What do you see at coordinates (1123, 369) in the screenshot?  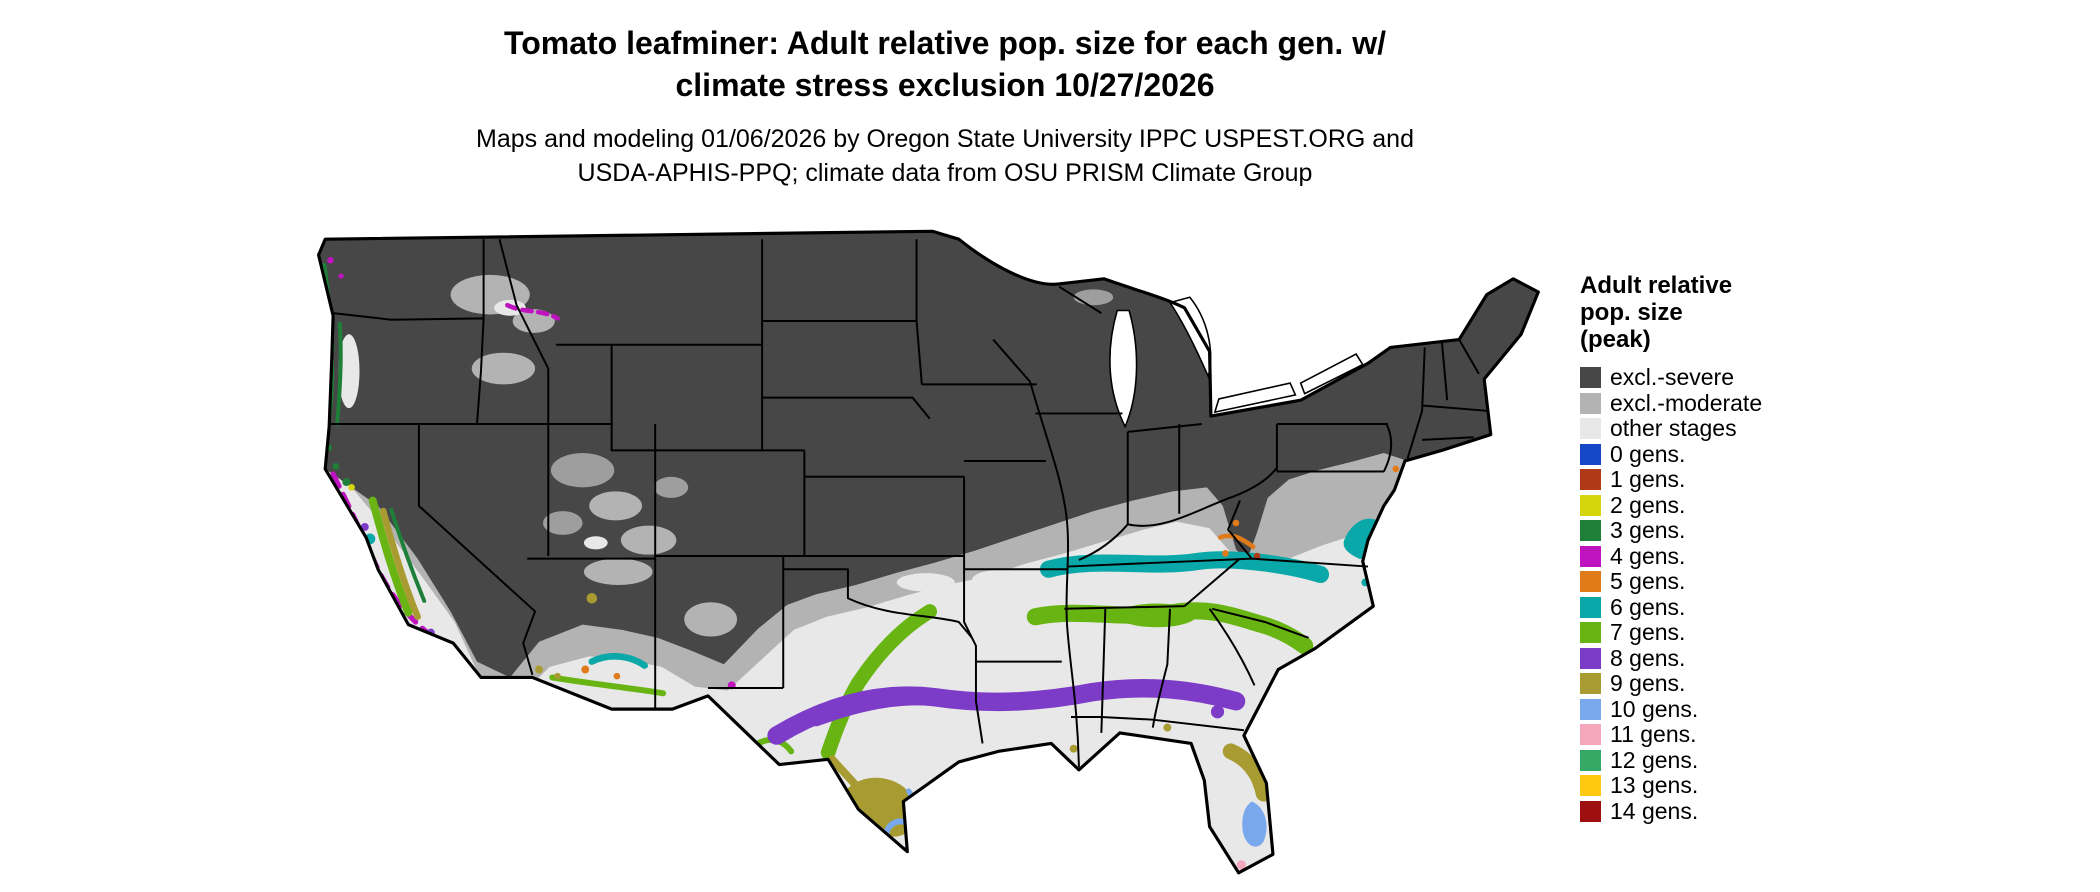 I see `lake-michigan` at bounding box center [1123, 369].